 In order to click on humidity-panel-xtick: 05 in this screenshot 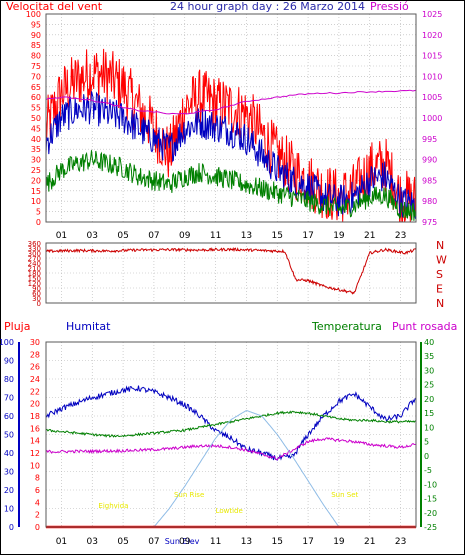, I will do `click(122, 542)`.